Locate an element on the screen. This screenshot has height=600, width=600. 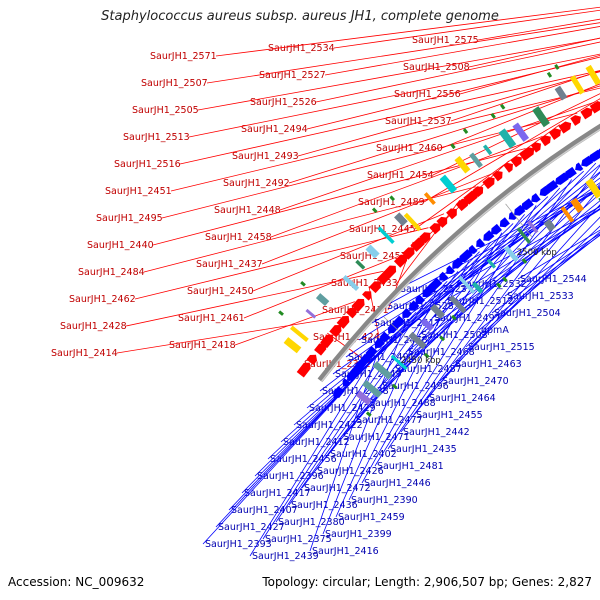
reverse-gene-label: SaurJH1_2380 is located at coordinates (311, 522).